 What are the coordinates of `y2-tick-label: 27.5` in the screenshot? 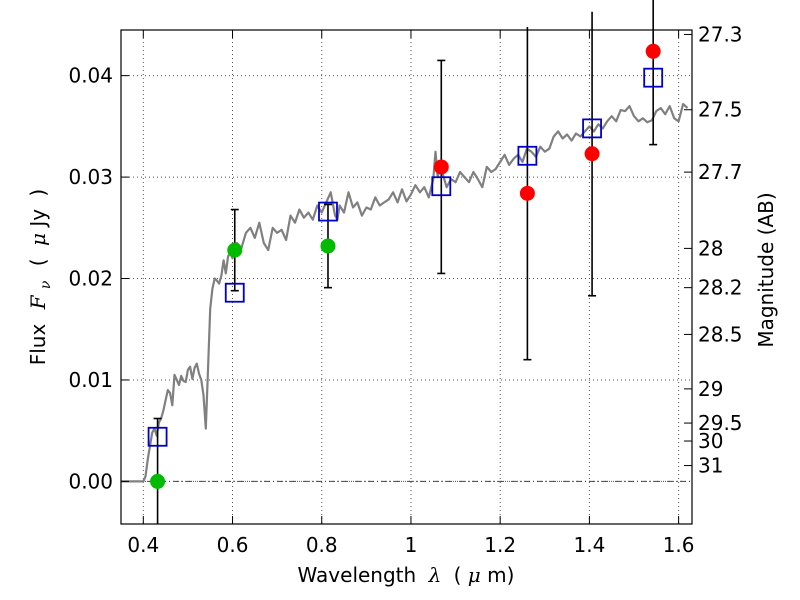 It's located at (720, 110).